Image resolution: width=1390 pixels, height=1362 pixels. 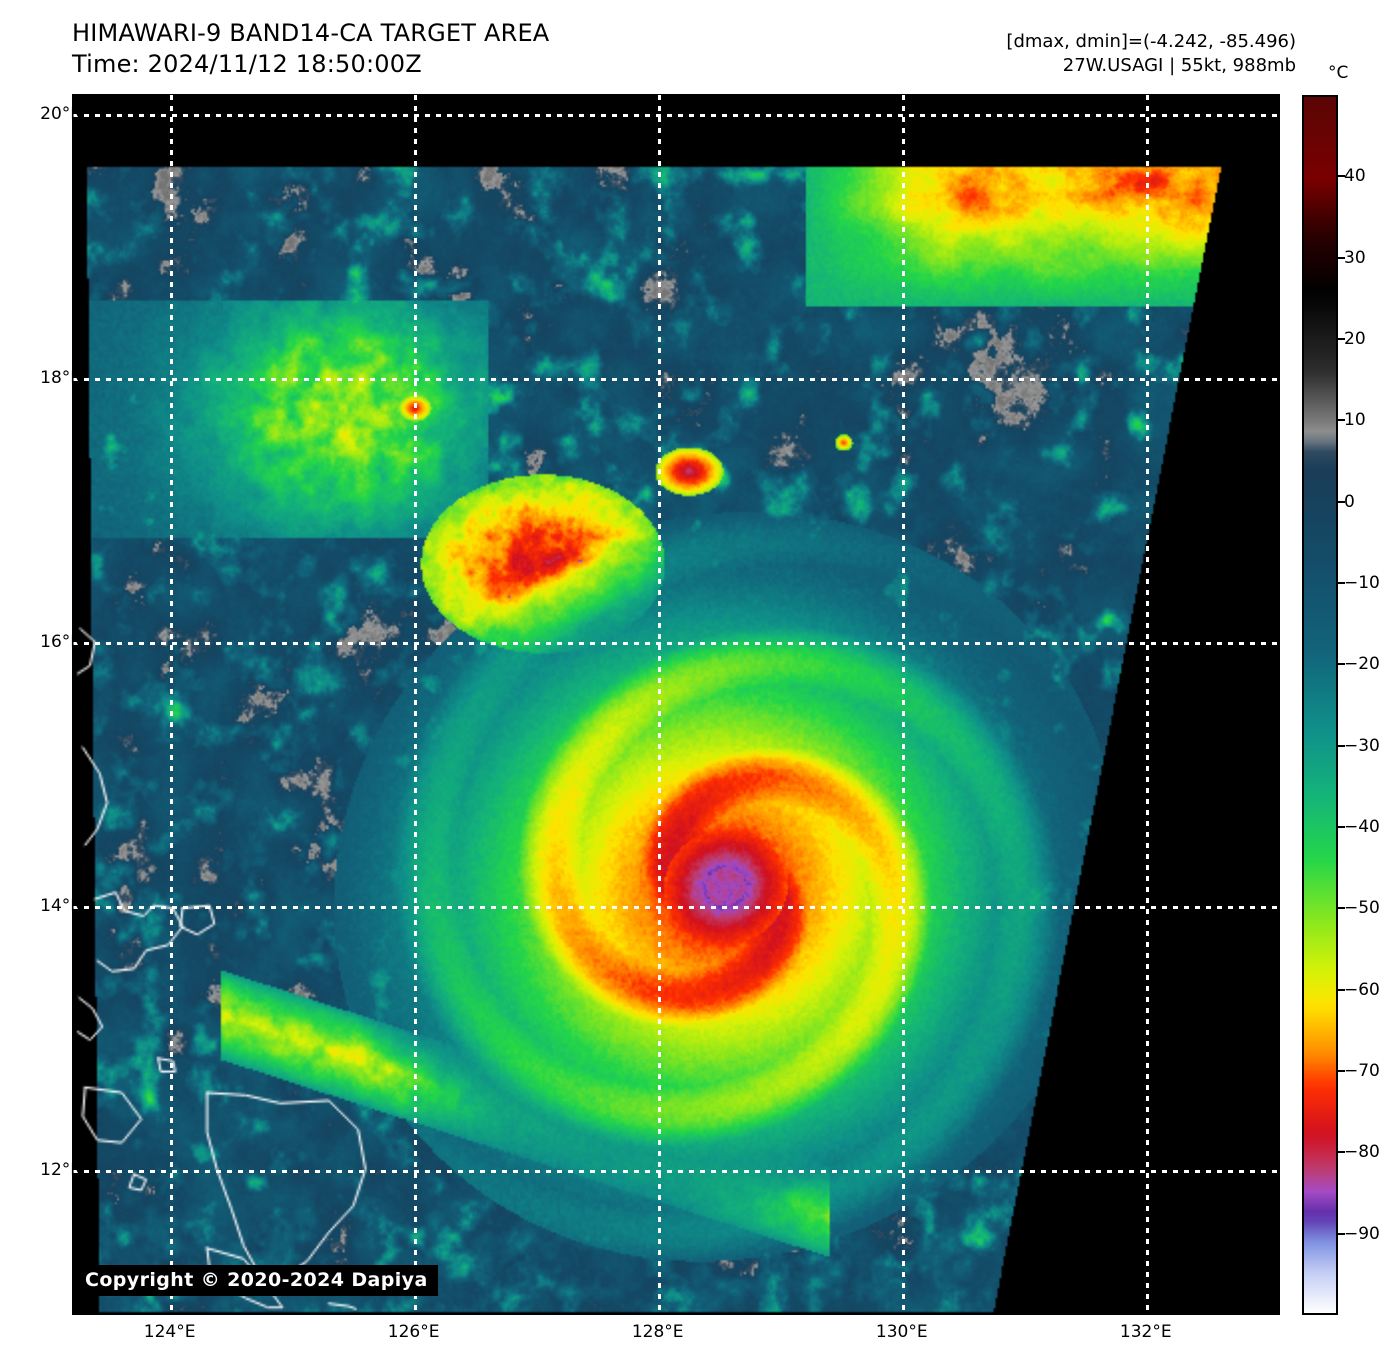 I want to click on colorbar-tick-20: 20, so click(x=1355, y=339).